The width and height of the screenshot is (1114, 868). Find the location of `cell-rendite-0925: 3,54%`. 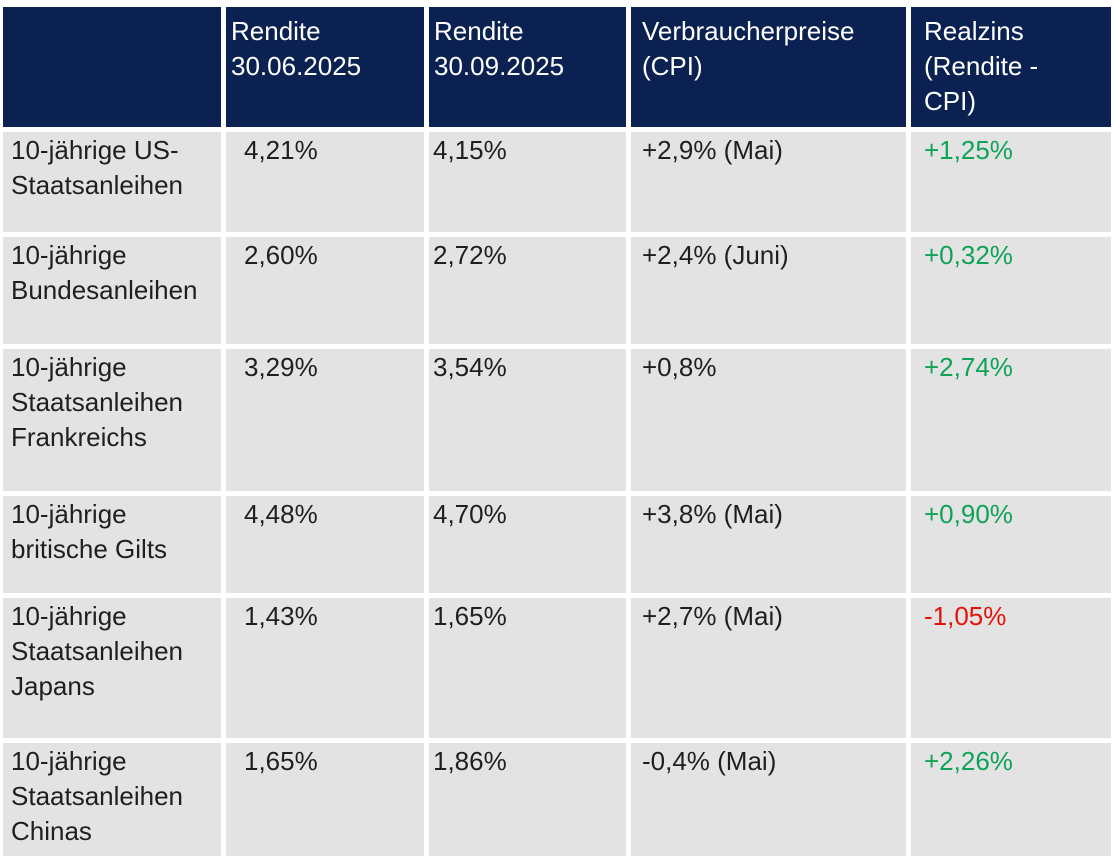

cell-rendite-0925: 3,54% is located at coordinates (527, 420).